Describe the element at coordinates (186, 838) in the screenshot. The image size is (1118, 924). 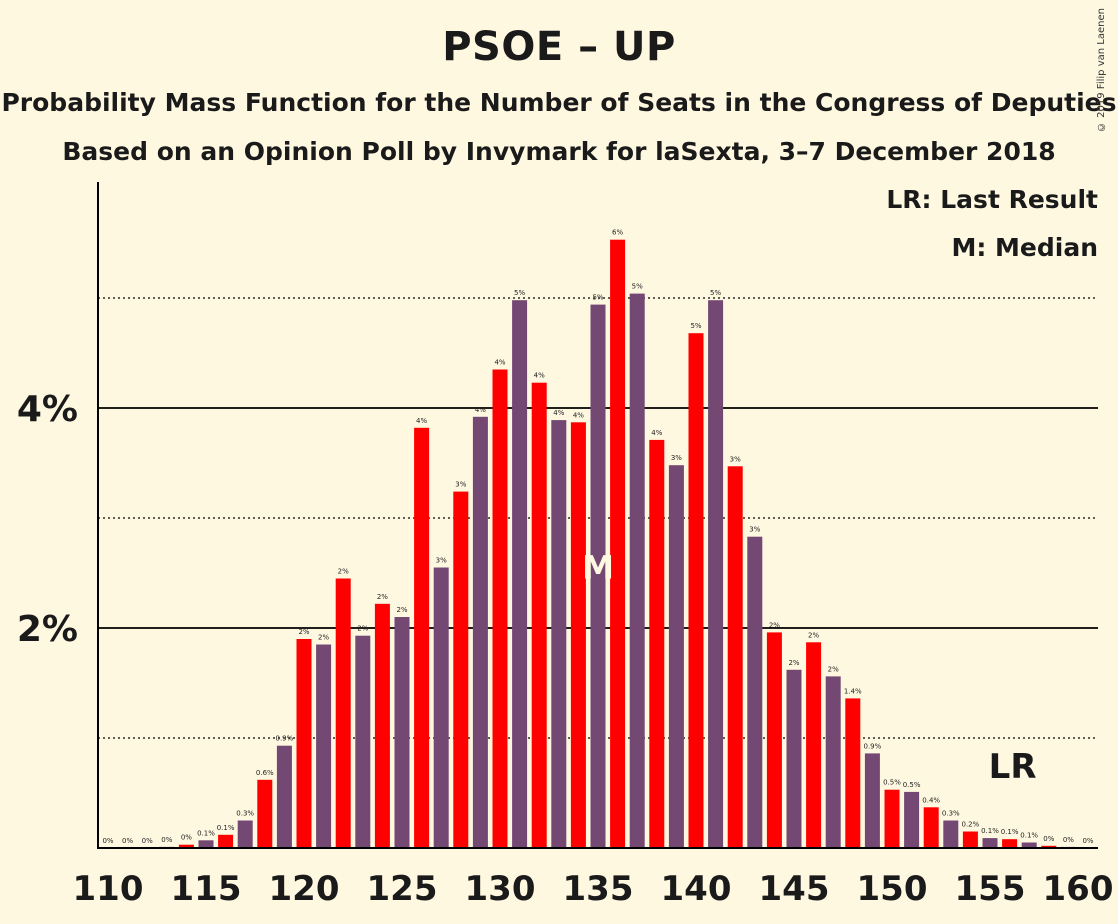
I see `data-label-114: 0%` at that location.